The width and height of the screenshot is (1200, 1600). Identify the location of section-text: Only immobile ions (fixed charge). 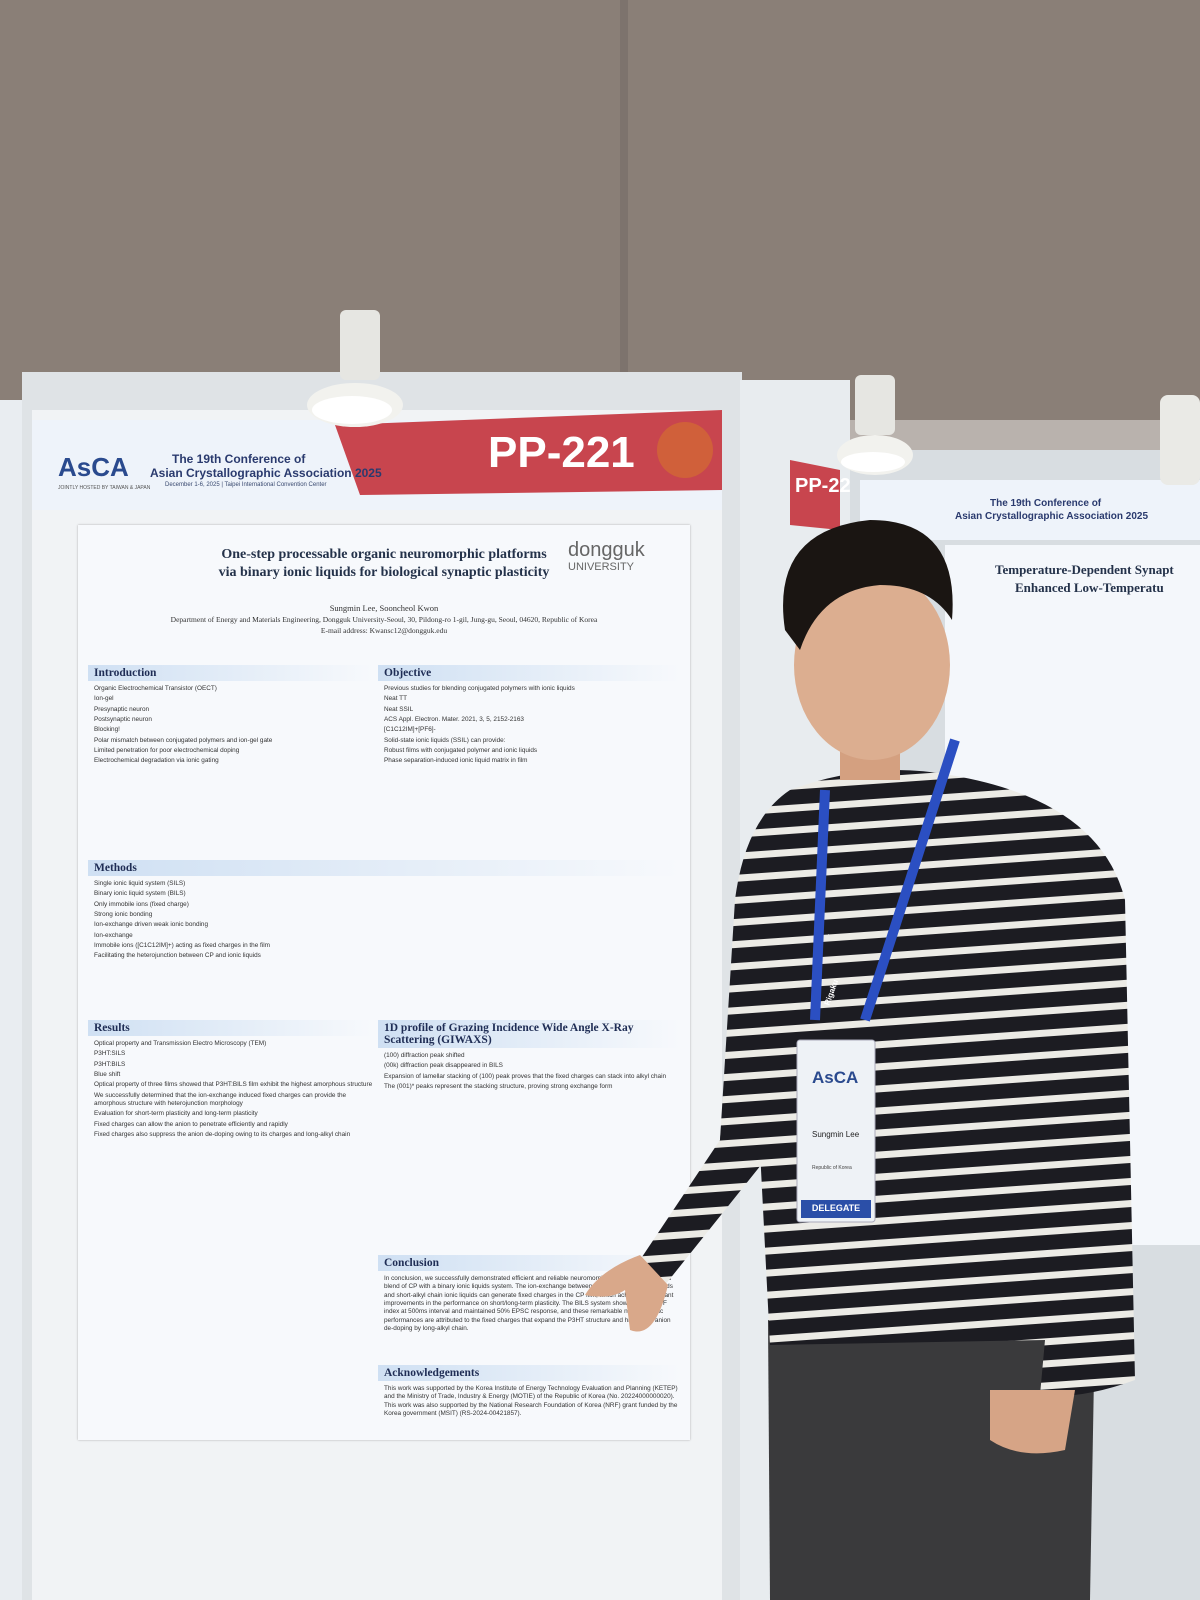
(141, 904).